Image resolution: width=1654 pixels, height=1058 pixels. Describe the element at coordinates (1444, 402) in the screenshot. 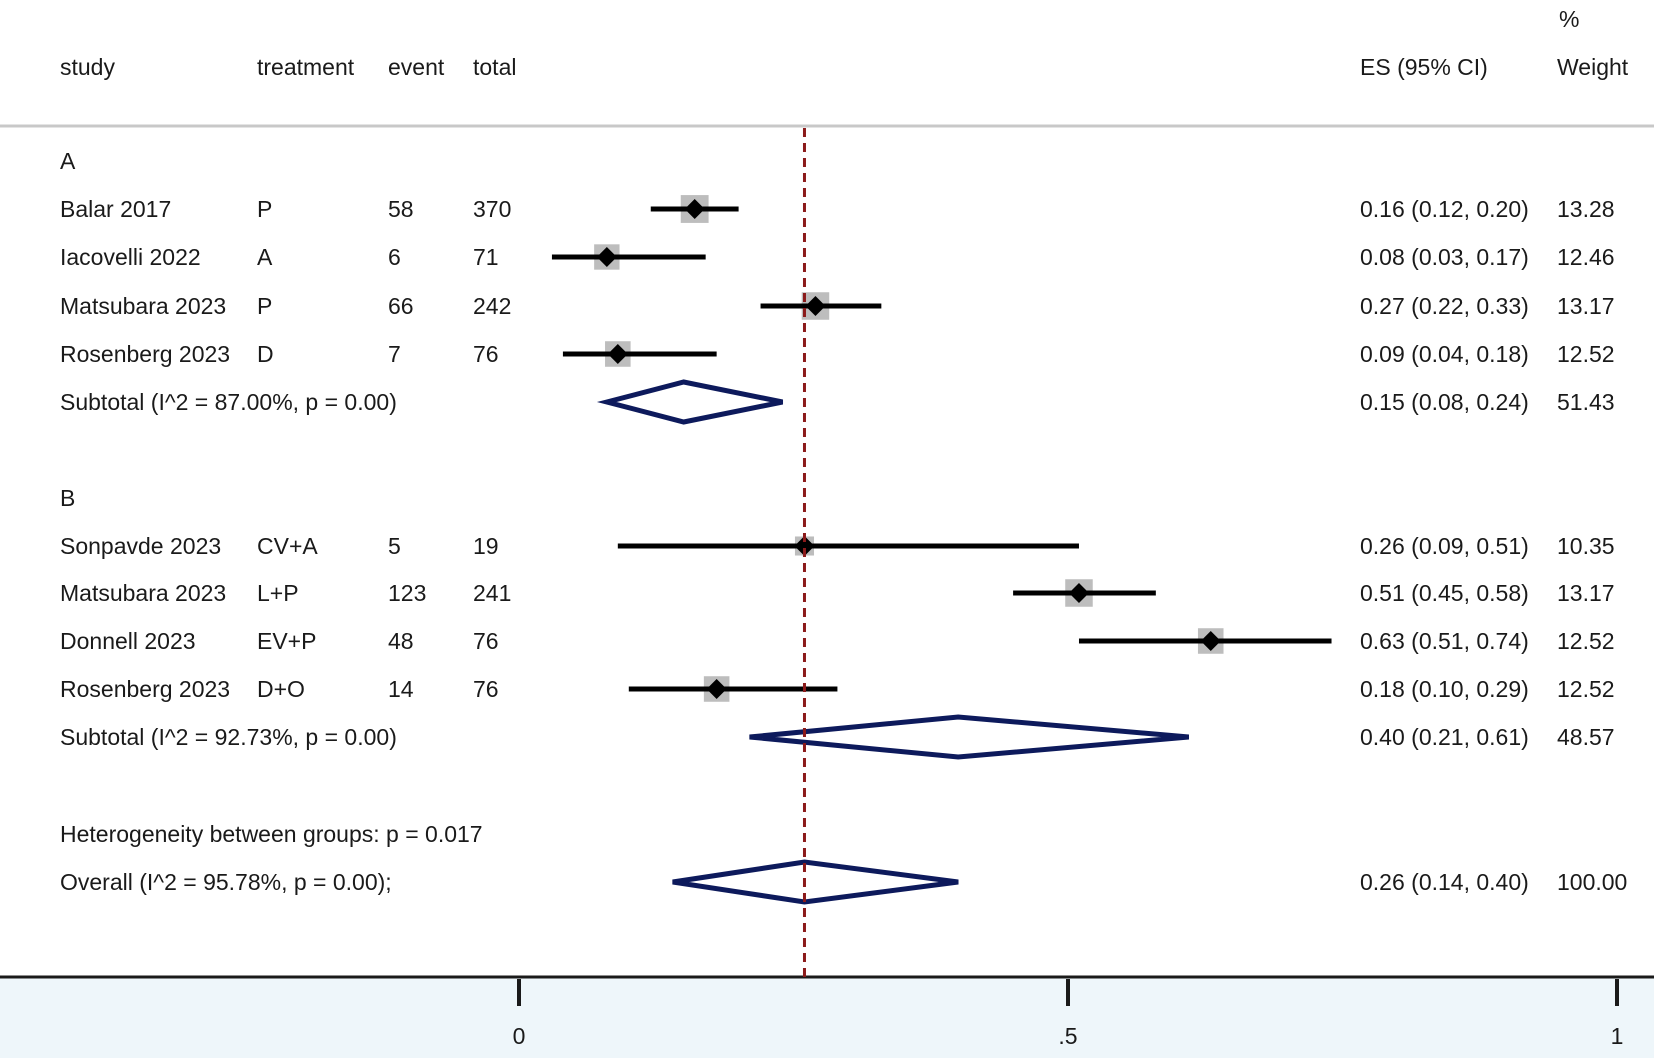

I see `subtotal-es-ci: 0.15 (0.08, 0.24)` at that location.